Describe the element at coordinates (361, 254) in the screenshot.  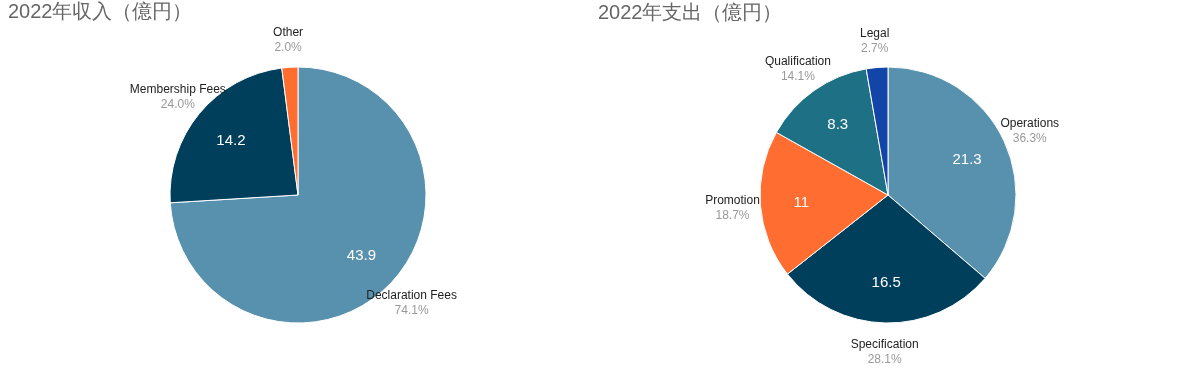
I see `data-label: 43.9` at that location.